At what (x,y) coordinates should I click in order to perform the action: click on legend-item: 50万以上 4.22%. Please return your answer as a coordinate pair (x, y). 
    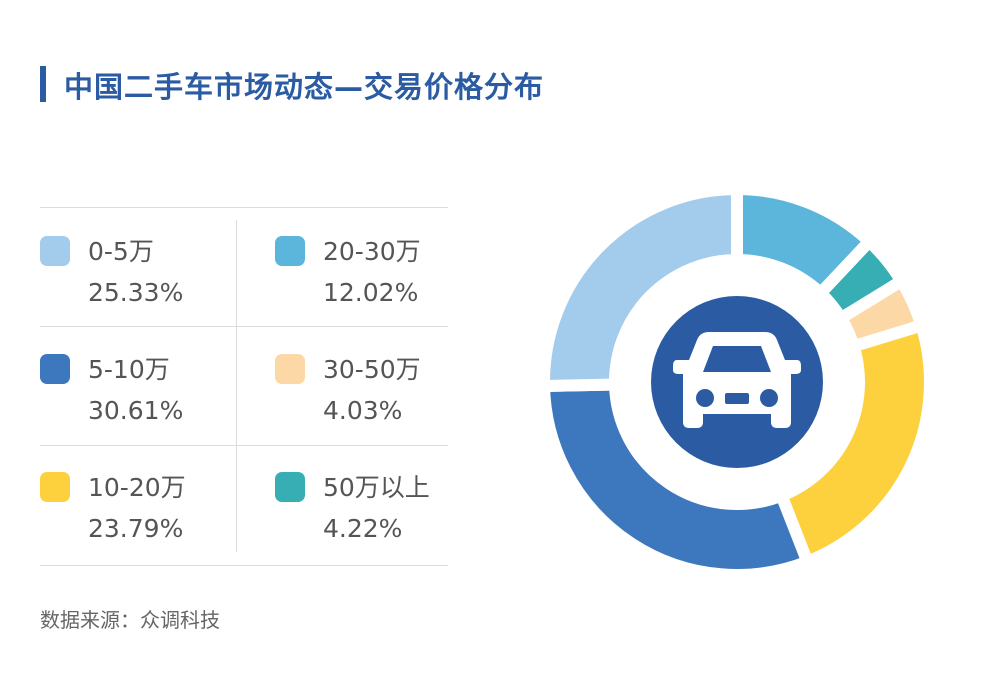
    Looking at the image, I should click on (375, 503).